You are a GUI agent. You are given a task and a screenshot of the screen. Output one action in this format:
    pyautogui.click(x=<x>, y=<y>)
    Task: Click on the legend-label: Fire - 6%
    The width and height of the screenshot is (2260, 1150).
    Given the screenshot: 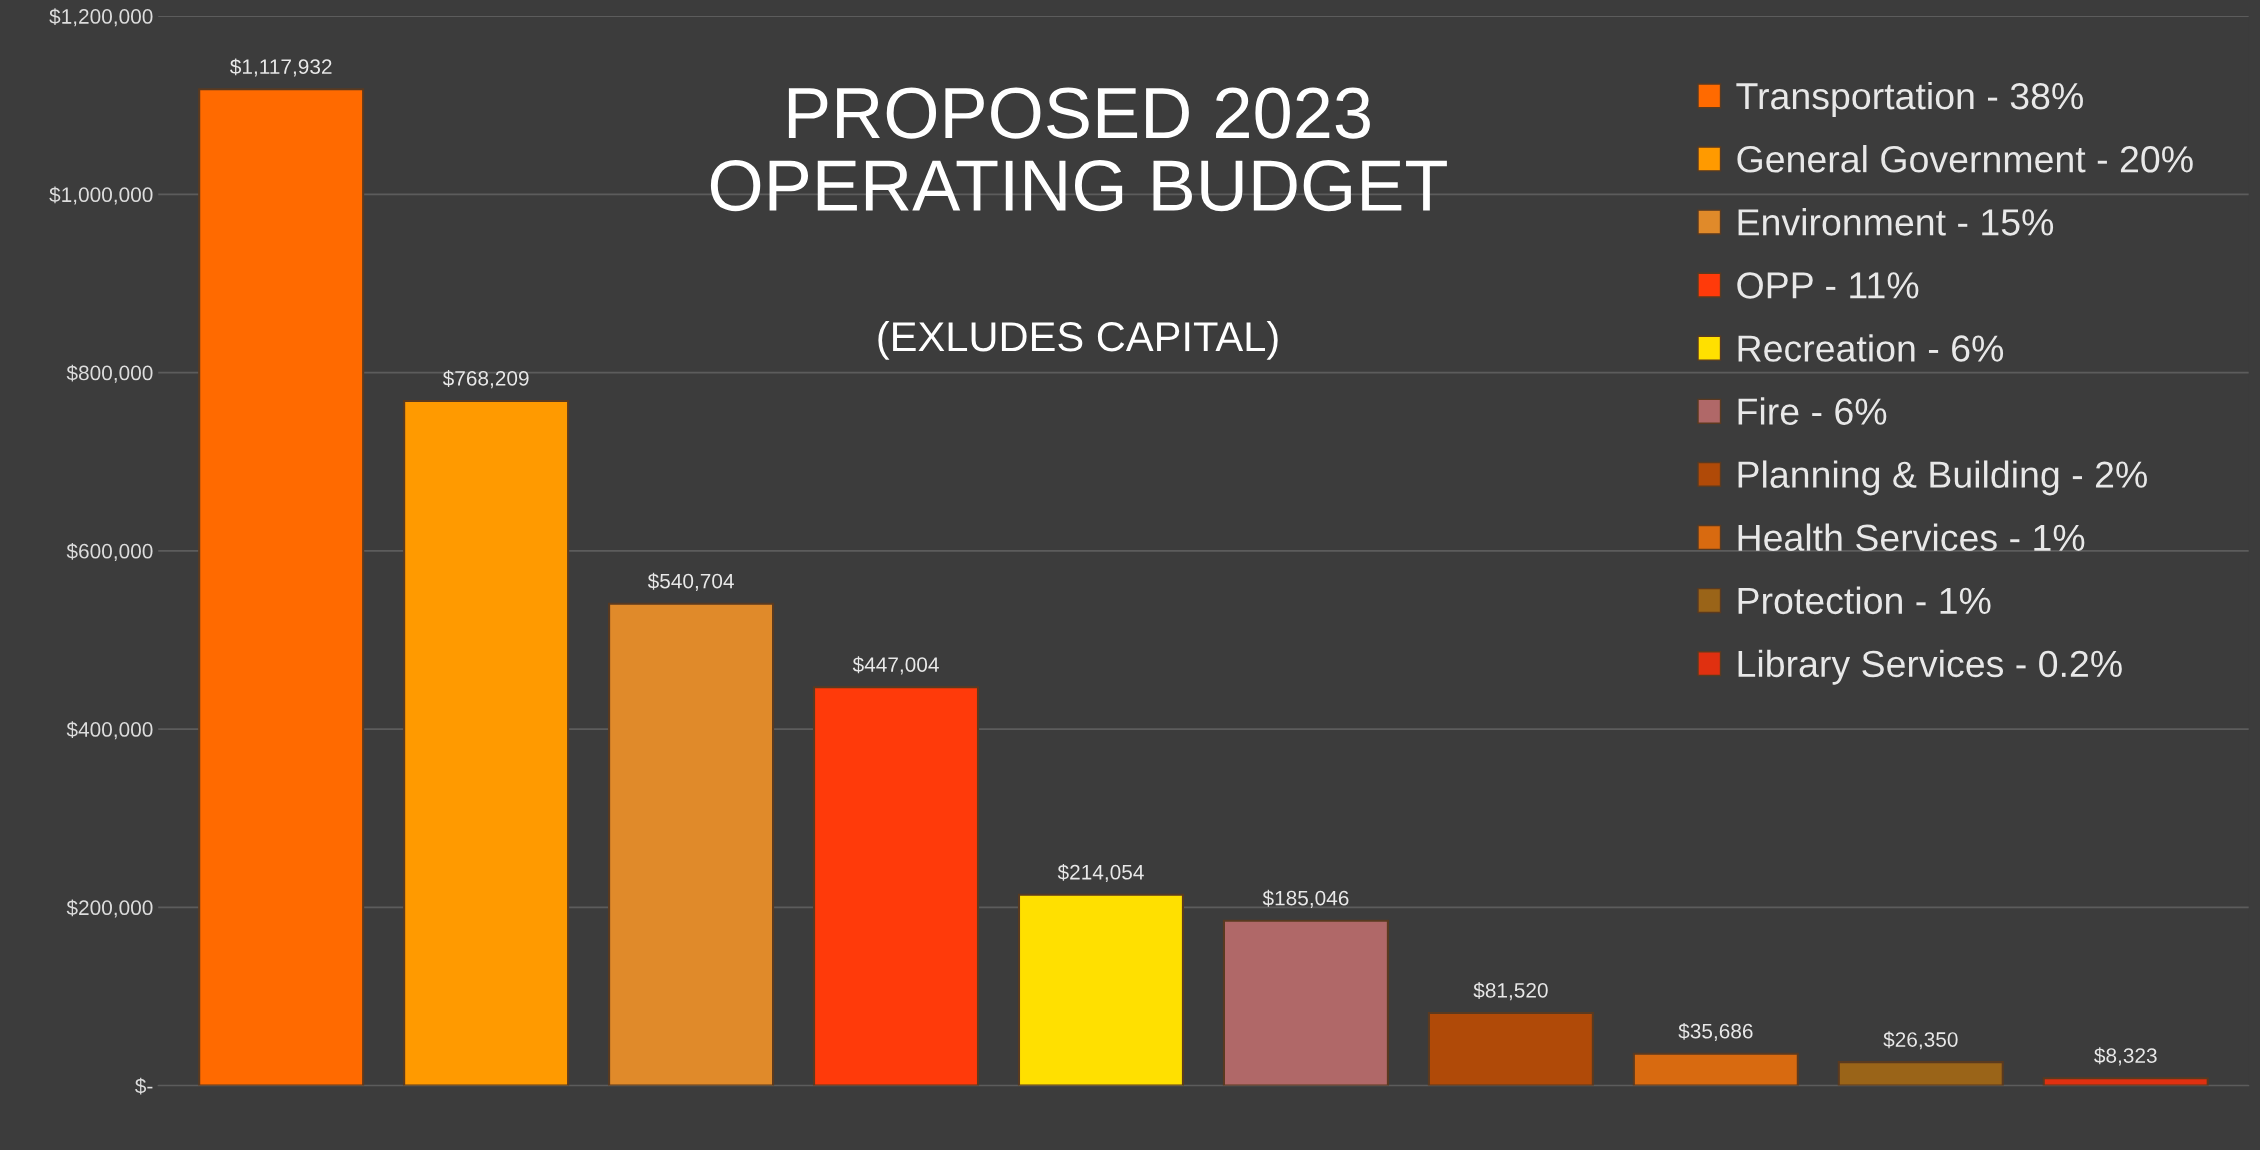 What is the action you would take?
    pyautogui.click(x=1812, y=411)
    